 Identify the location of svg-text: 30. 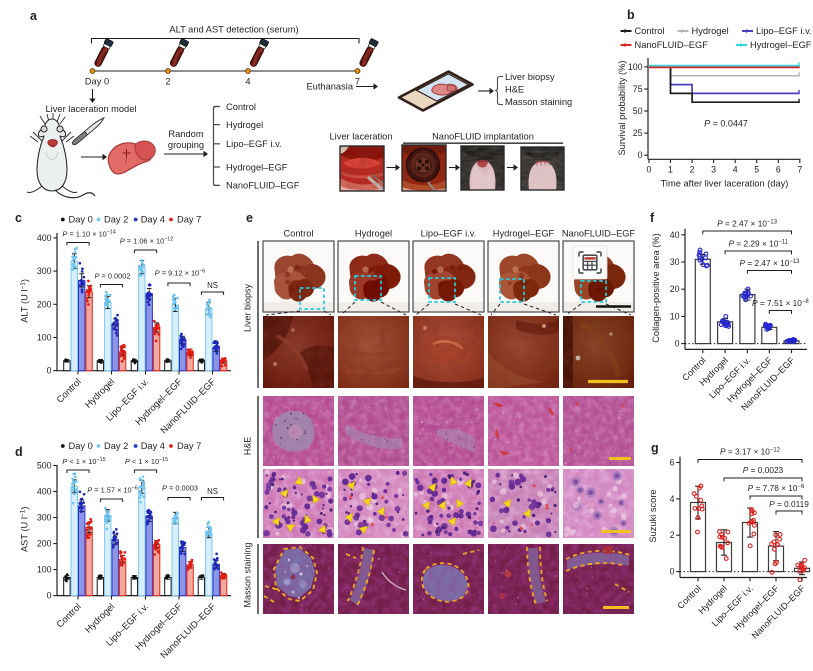
(675, 262).